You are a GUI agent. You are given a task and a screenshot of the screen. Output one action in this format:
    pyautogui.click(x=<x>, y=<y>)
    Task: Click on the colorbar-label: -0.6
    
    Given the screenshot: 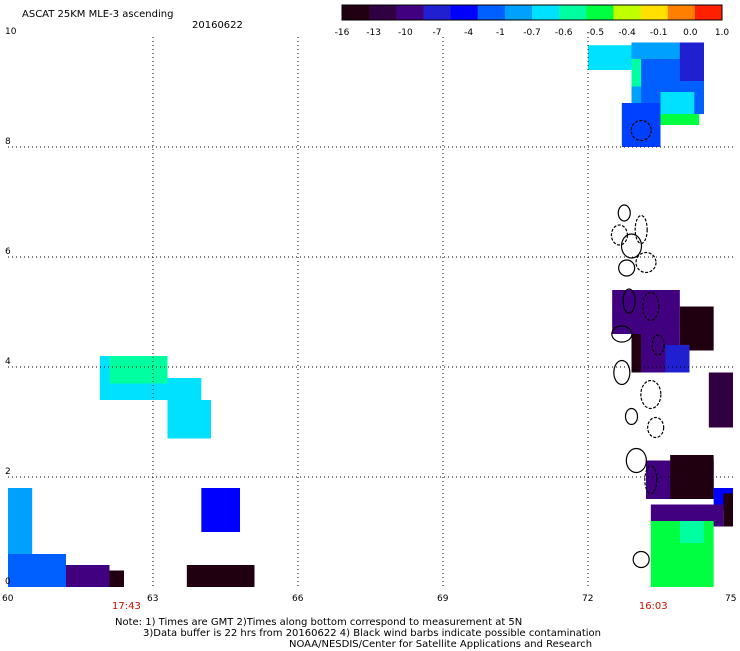 What is the action you would take?
    pyautogui.click(x=563, y=33)
    